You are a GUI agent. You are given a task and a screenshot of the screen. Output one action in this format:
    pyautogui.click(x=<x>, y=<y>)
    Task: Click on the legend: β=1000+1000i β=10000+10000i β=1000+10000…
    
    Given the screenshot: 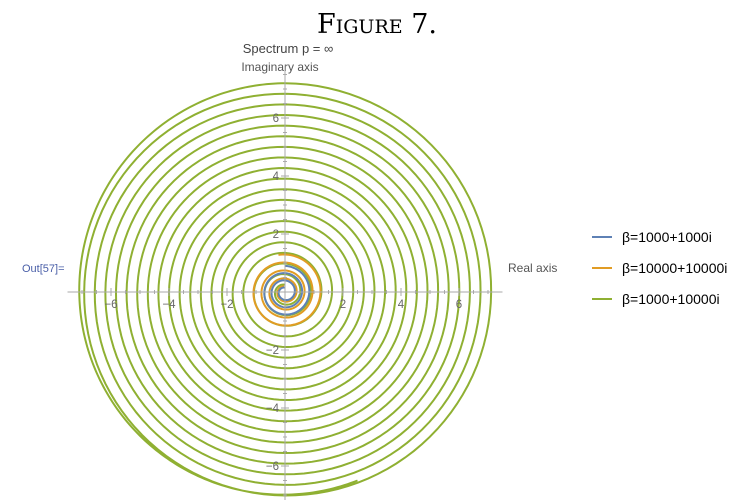 What is the action you would take?
    pyautogui.click(x=659, y=268)
    